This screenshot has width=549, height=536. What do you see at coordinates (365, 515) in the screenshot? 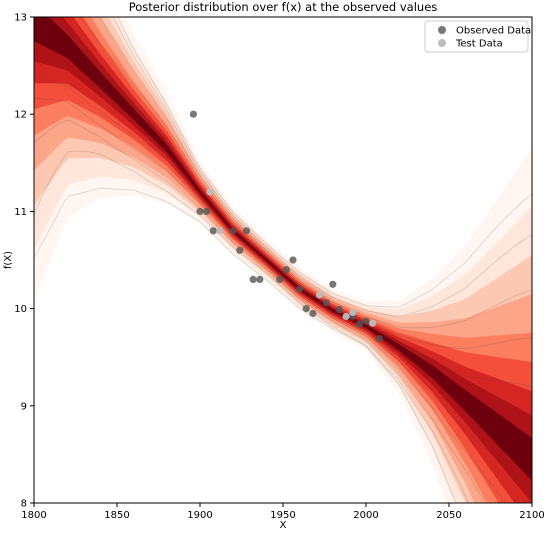
I see `x-tick-label: 2000` at bounding box center [365, 515].